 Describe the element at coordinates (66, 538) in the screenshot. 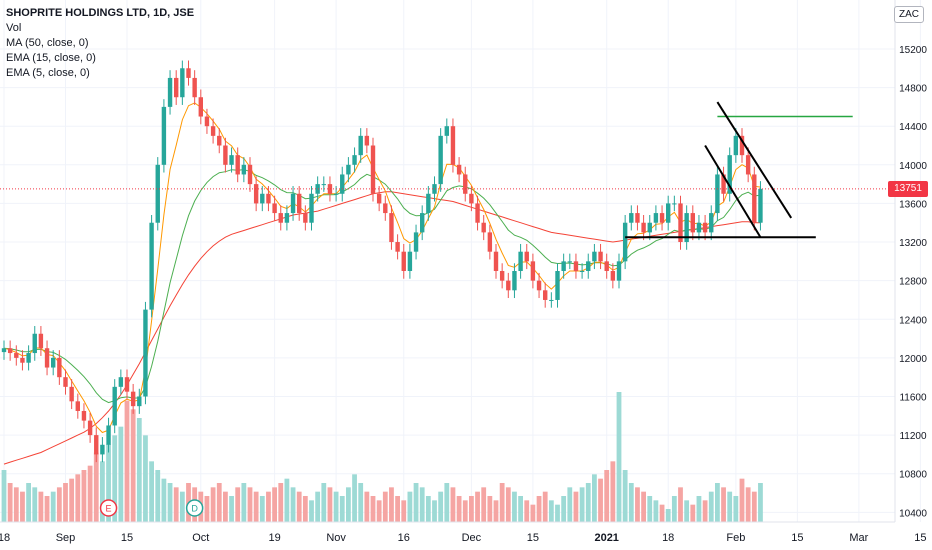

I see `x-tick-label: Sep` at that location.